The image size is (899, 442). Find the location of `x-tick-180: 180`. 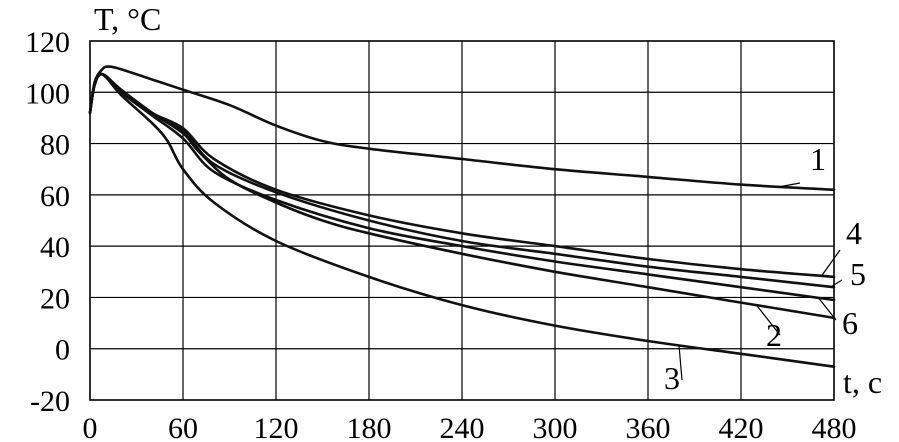

x-tick-180: 180 is located at coordinates (369, 427).